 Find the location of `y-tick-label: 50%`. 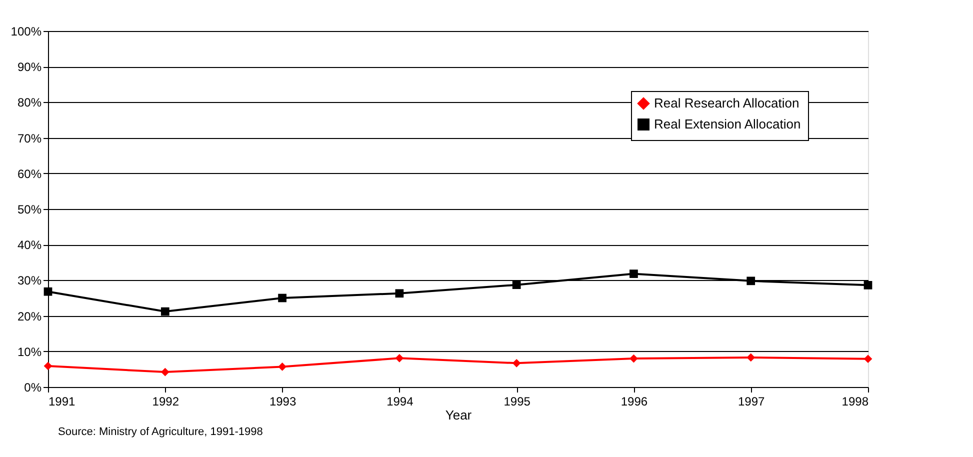

y-tick-label: 50% is located at coordinates (29, 209).